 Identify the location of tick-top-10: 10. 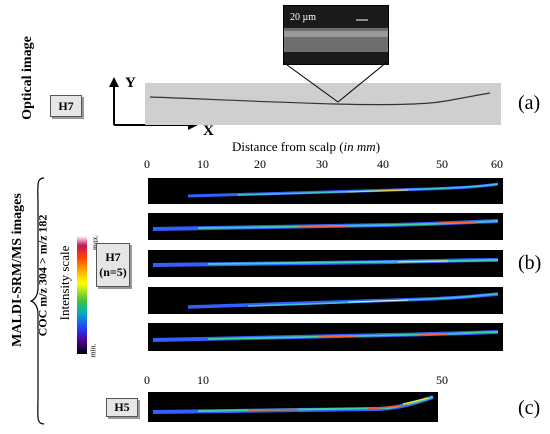
(203, 164).